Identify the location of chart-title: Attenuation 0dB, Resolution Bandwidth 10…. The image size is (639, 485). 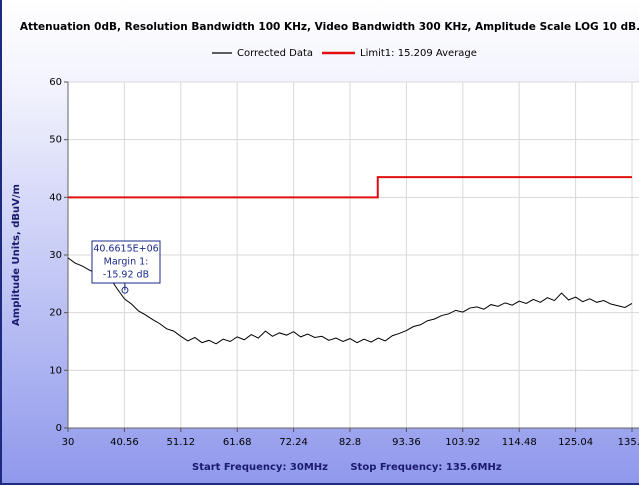
(329, 27).